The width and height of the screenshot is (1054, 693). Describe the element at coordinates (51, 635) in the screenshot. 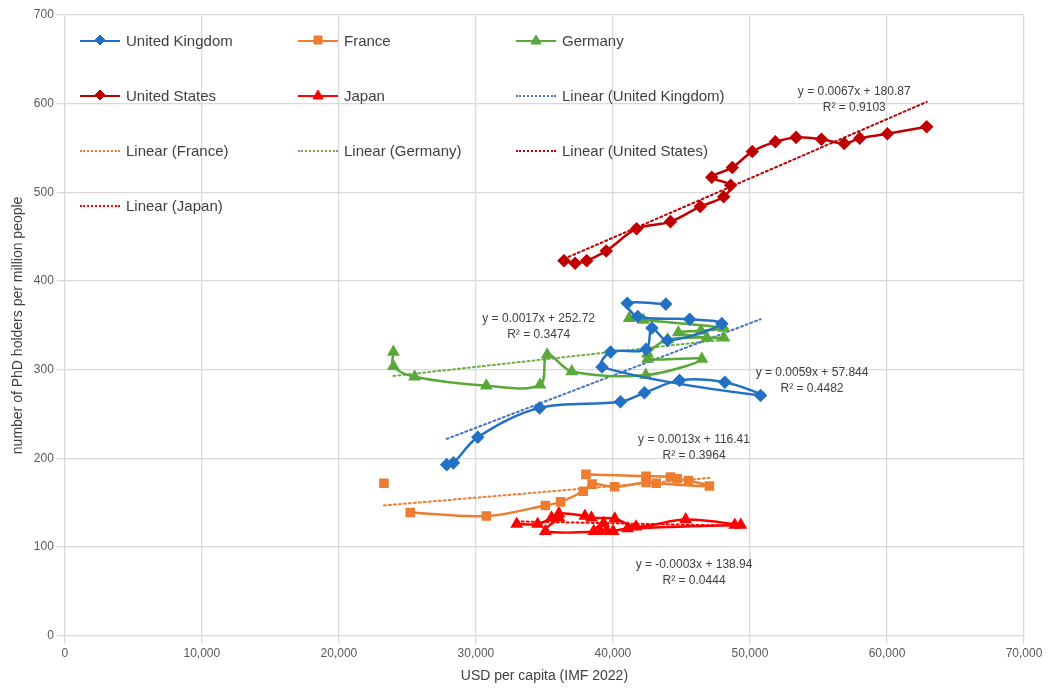

I see `y-tick-label: 0` at that location.